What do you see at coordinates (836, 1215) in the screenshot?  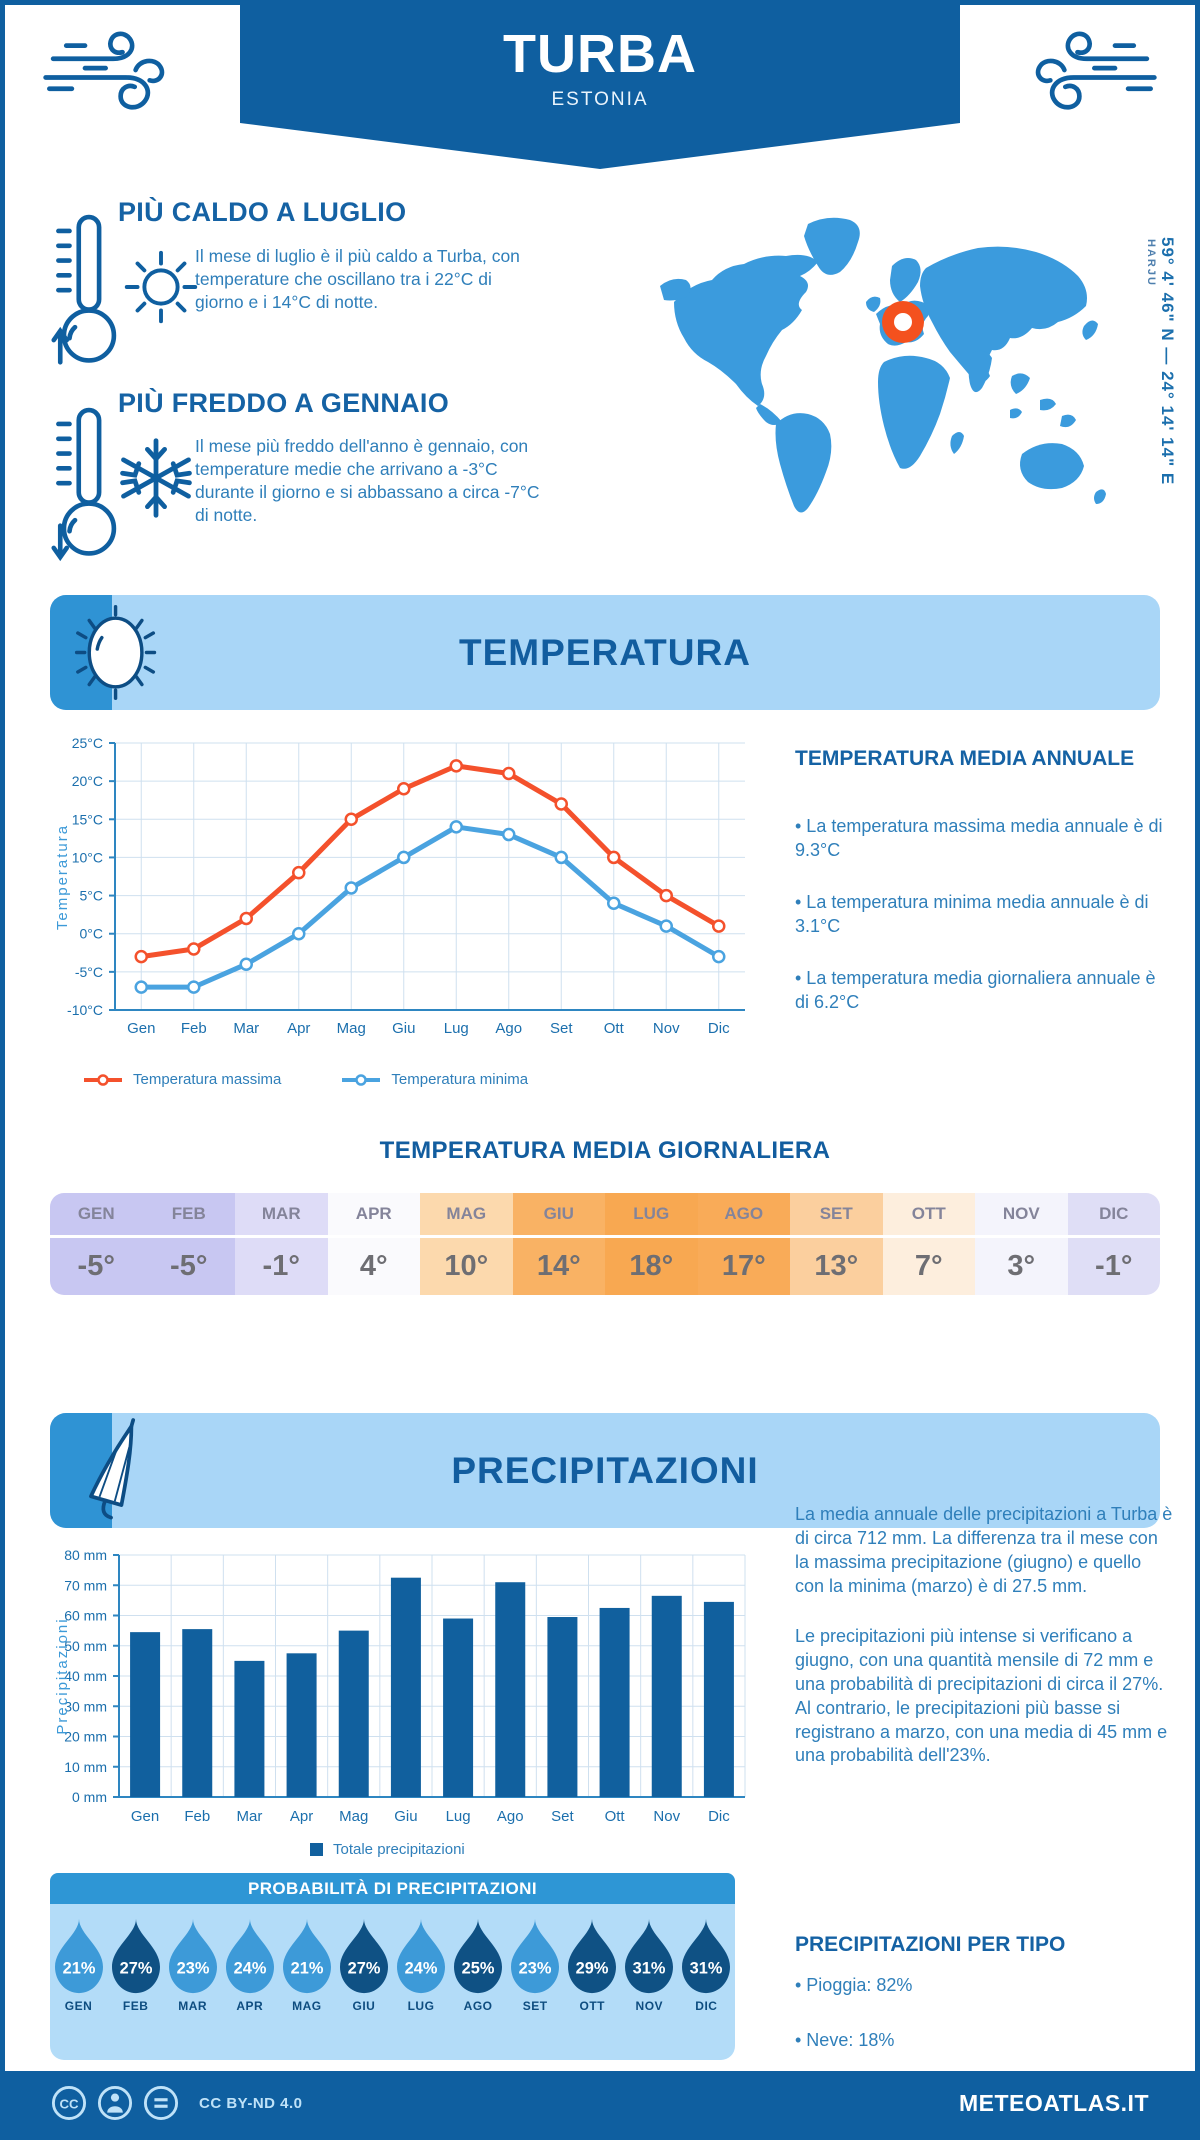 I see `daily-table-month: SET` at bounding box center [836, 1215].